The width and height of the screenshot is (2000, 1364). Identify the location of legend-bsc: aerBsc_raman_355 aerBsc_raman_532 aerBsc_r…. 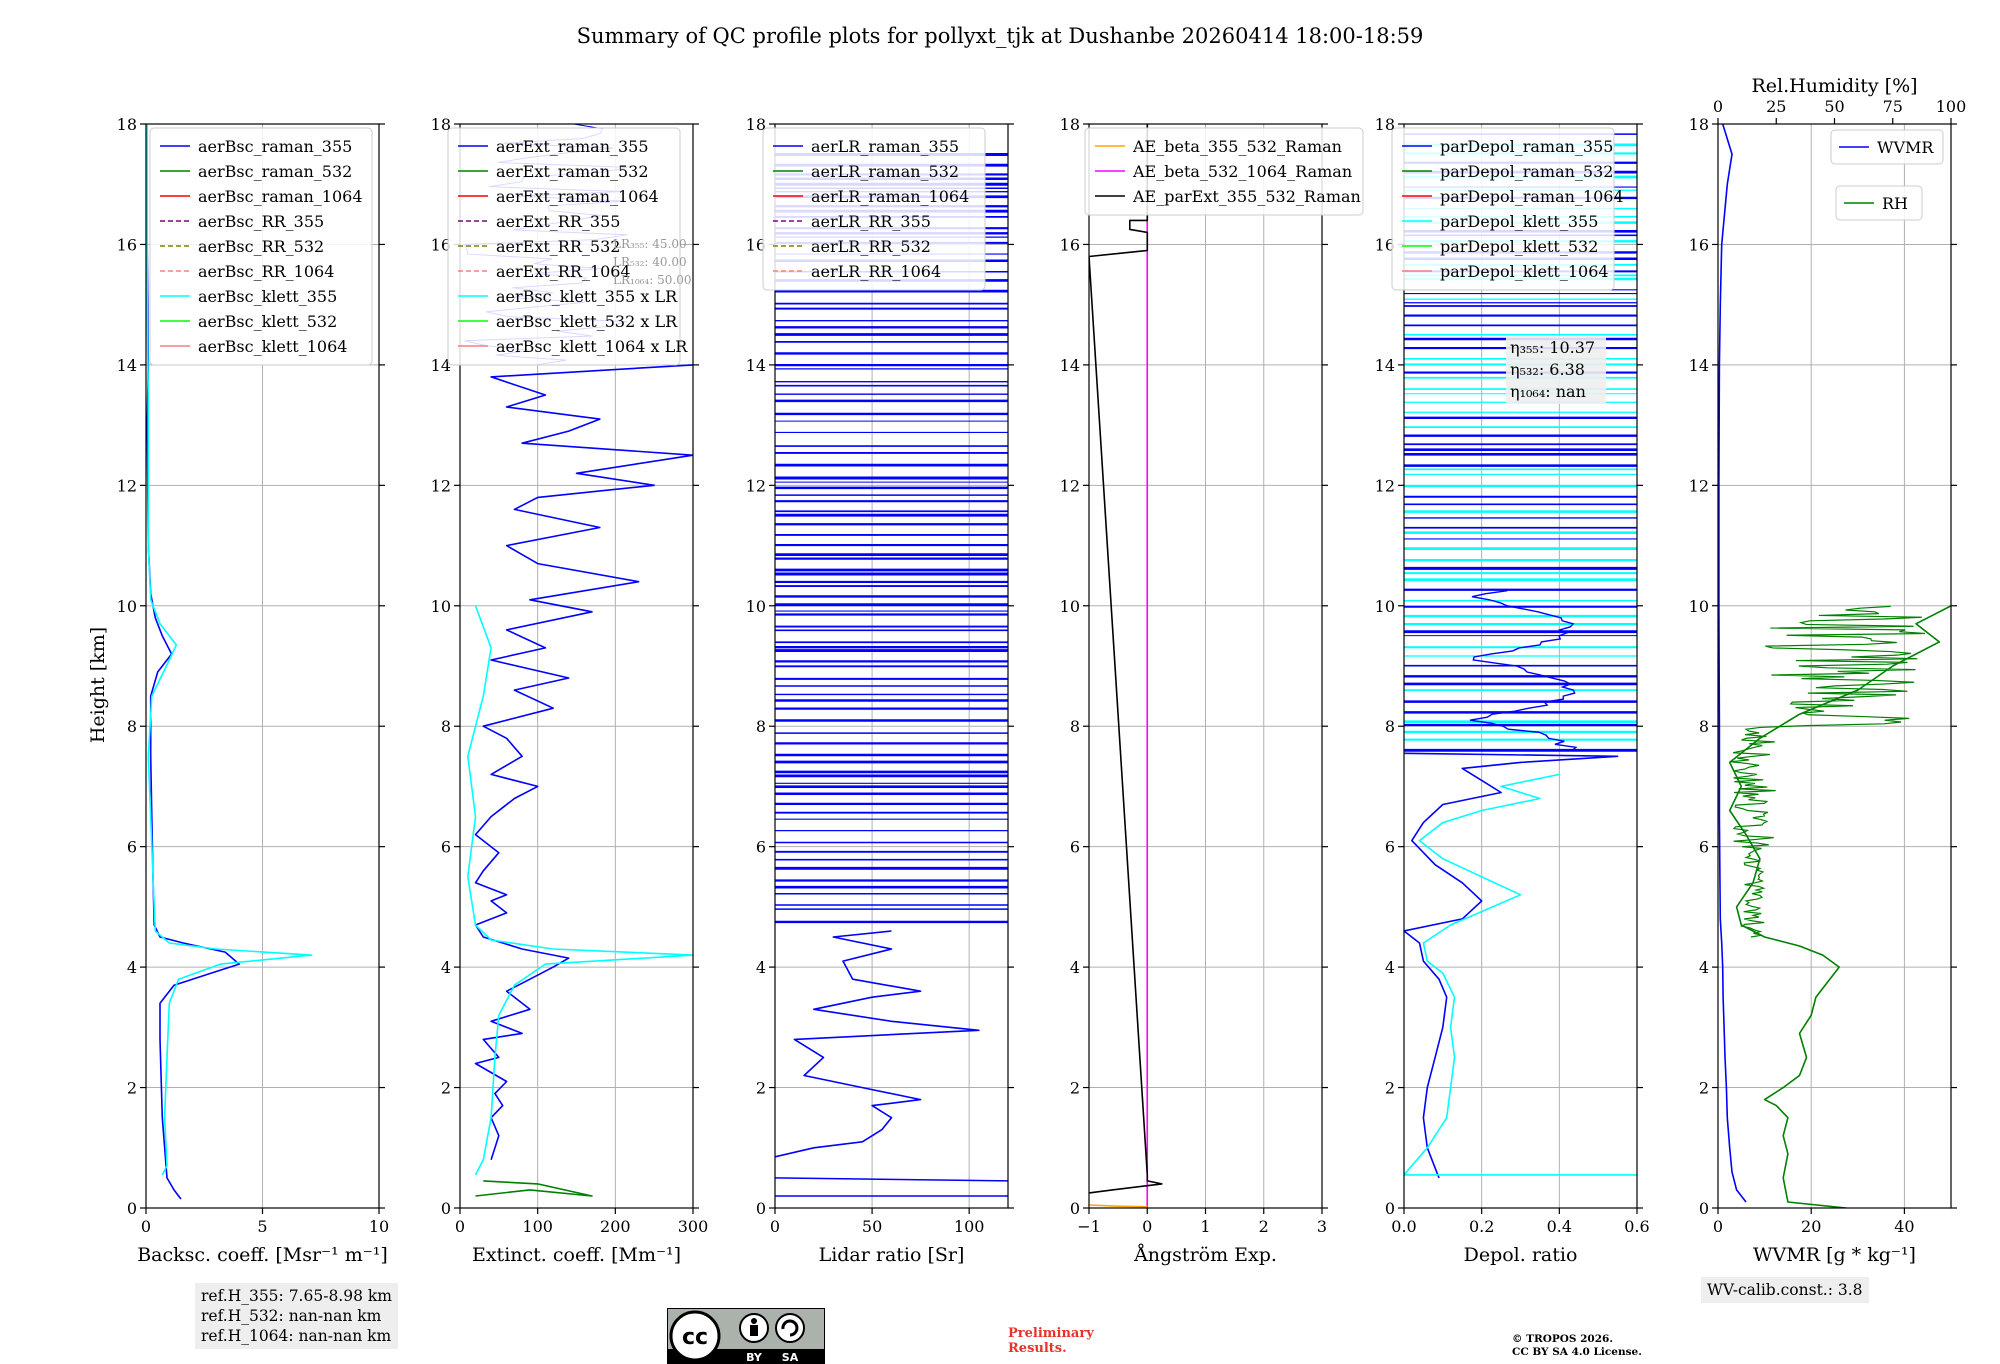
(261, 246).